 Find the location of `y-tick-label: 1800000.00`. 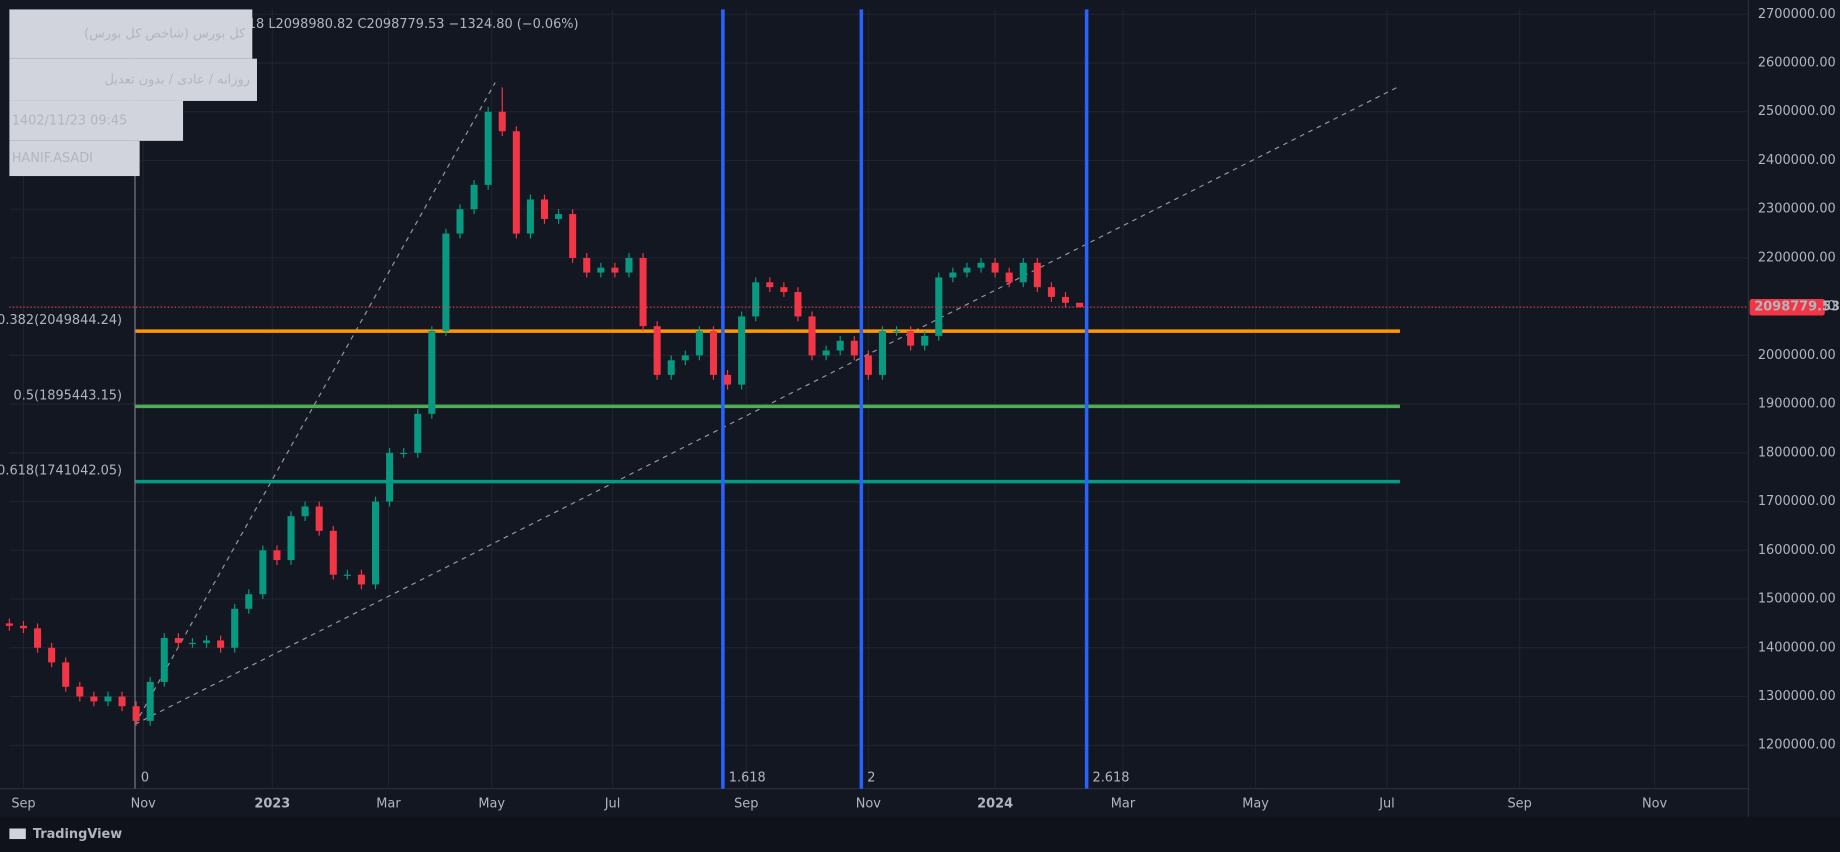

y-tick-label: 1800000.00 is located at coordinates (1797, 452).